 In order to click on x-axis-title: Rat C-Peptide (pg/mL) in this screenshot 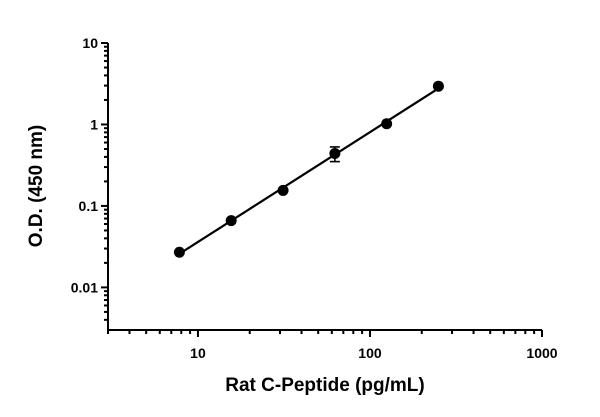, I will do `click(325, 385)`.